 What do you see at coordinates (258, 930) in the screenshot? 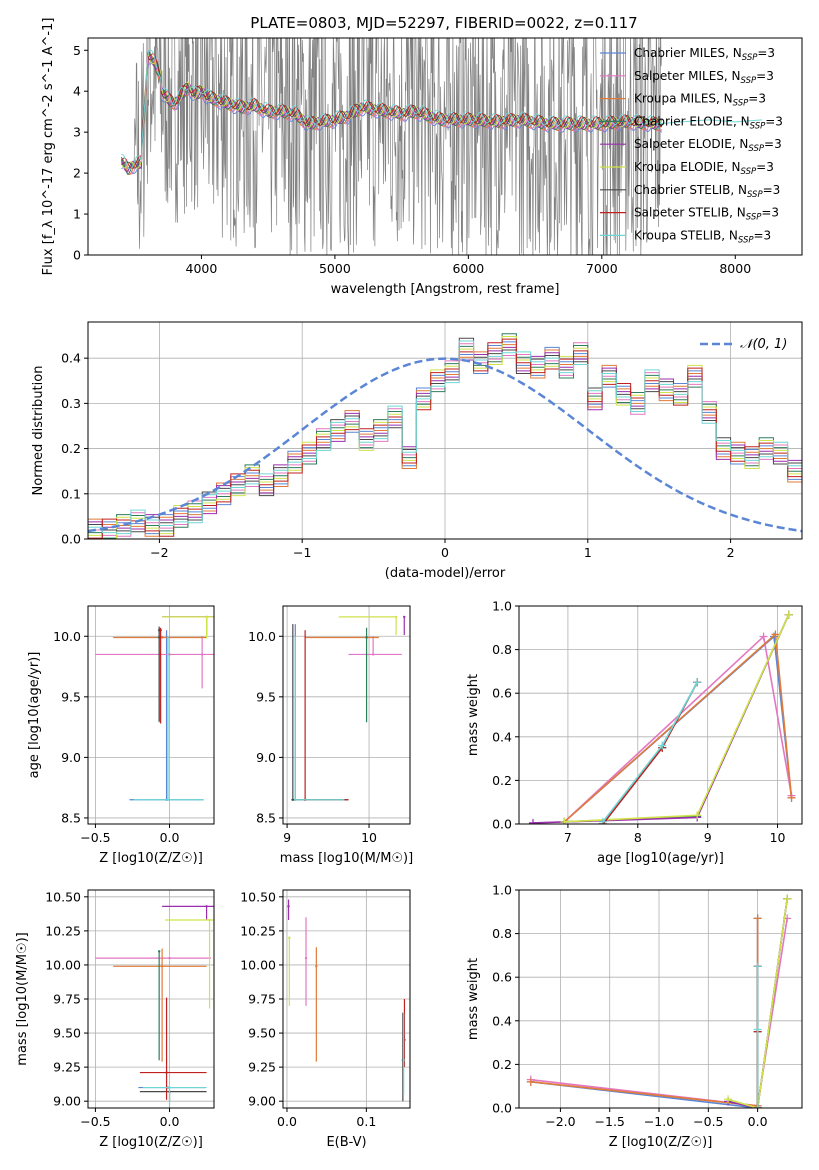
I see `y-tick-label: 10.25` at bounding box center [258, 930].